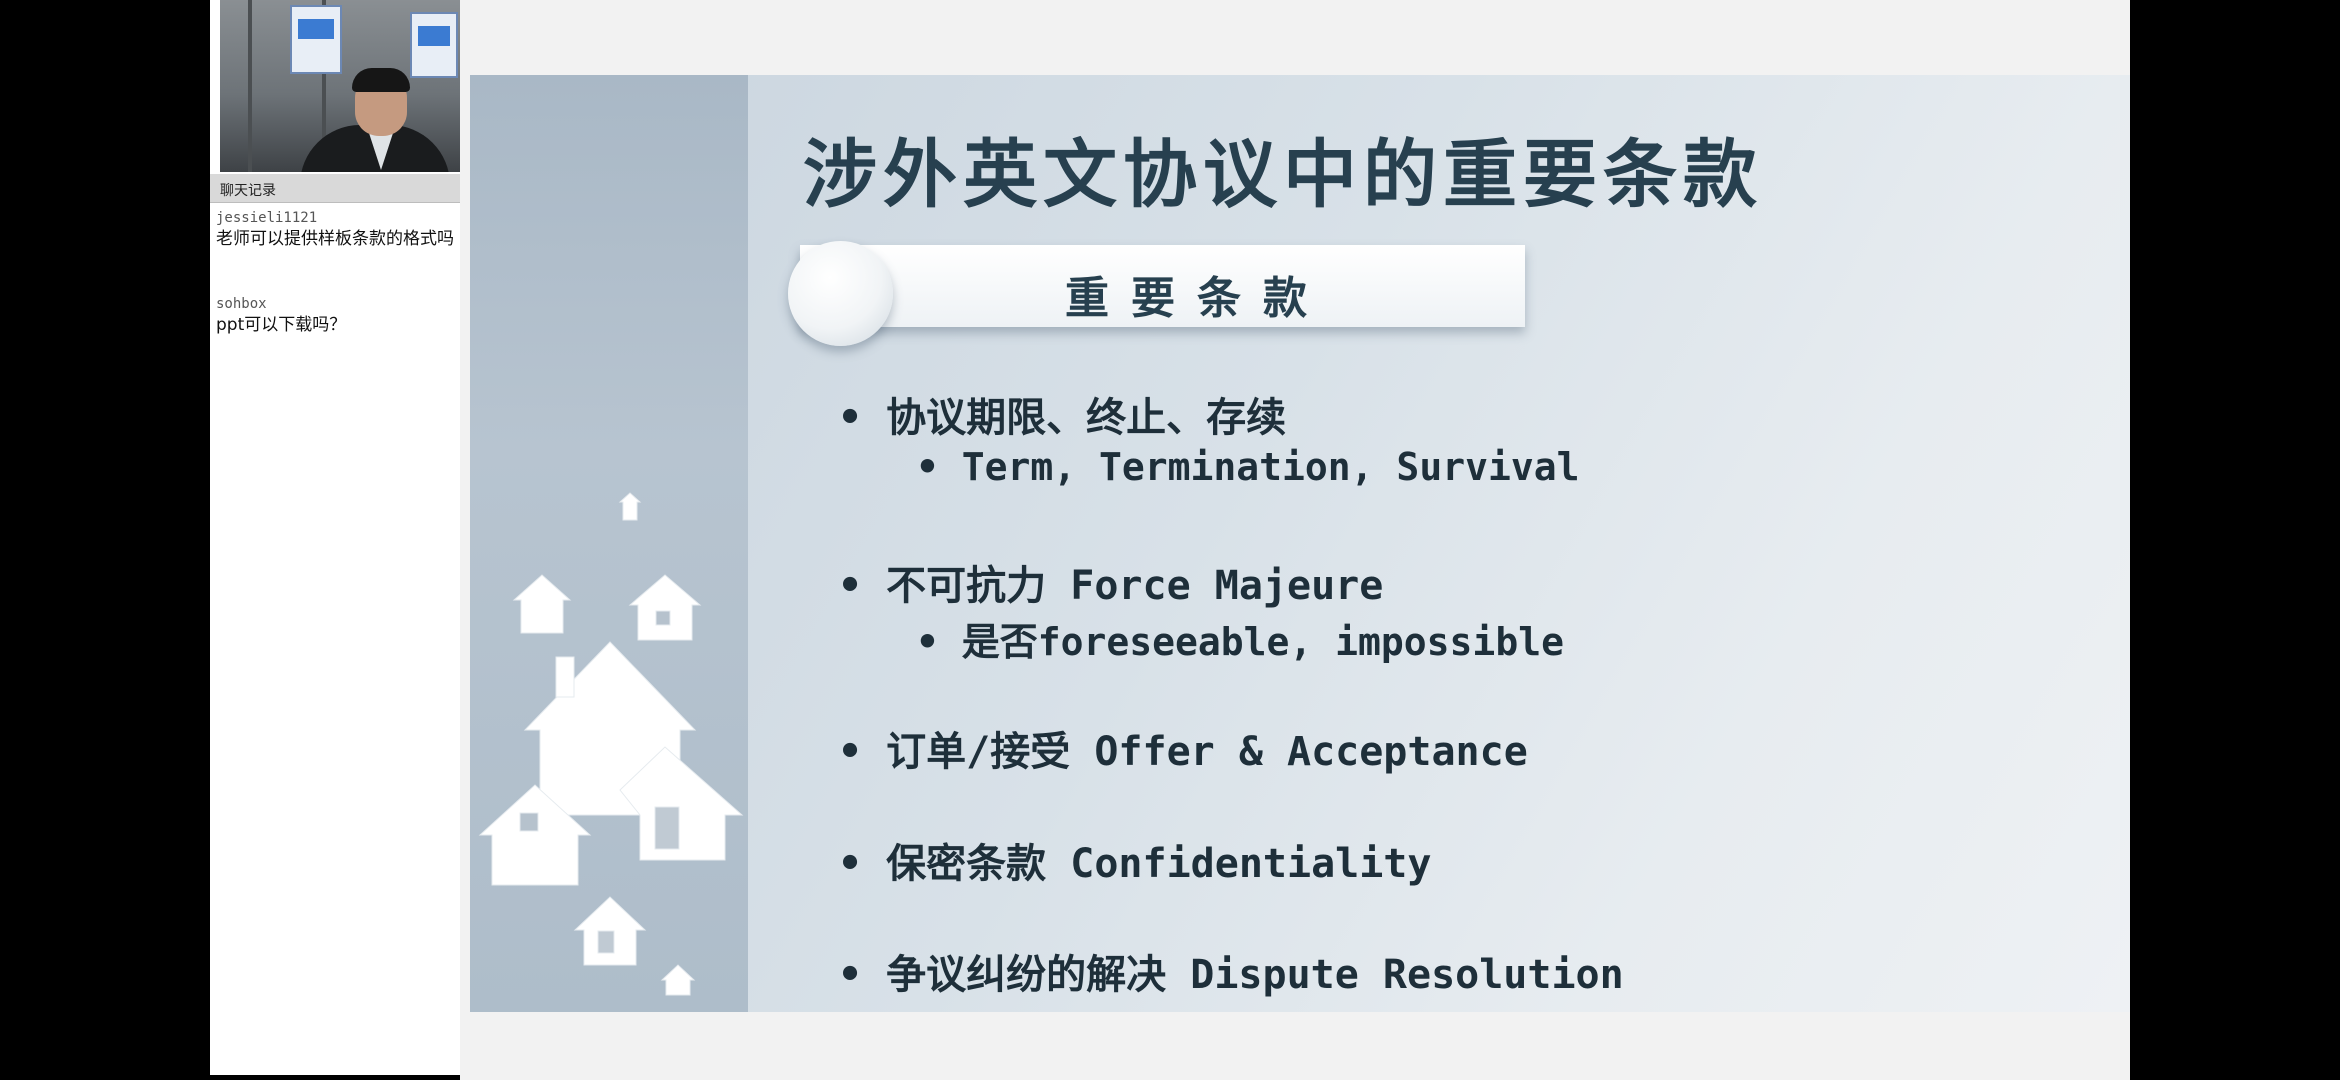 The height and width of the screenshot is (1080, 2340). Describe the element at coordinates (1248, 467) in the screenshot. I see `sub-bullet-item: • Term, Termination, Survival` at that location.